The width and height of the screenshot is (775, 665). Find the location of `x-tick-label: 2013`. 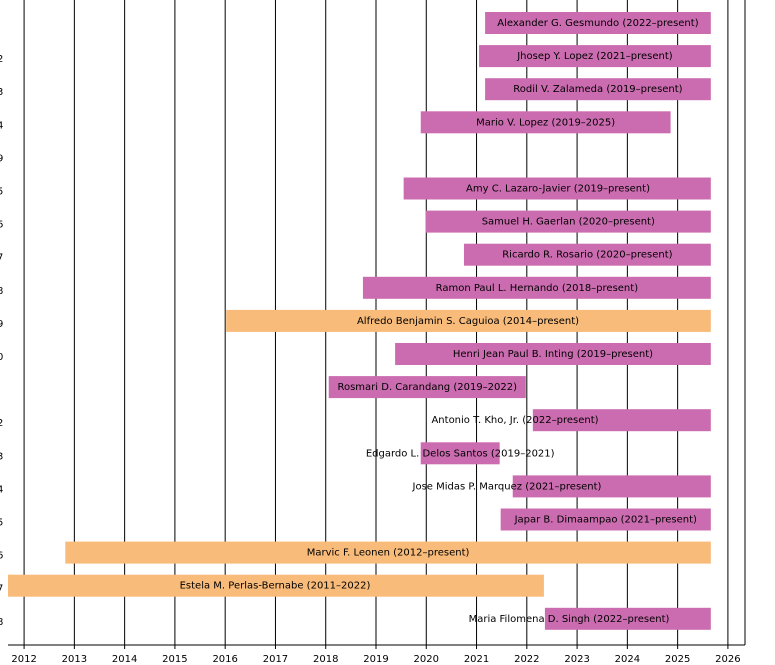

x-tick-label: 2013 is located at coordinates (74, 659).